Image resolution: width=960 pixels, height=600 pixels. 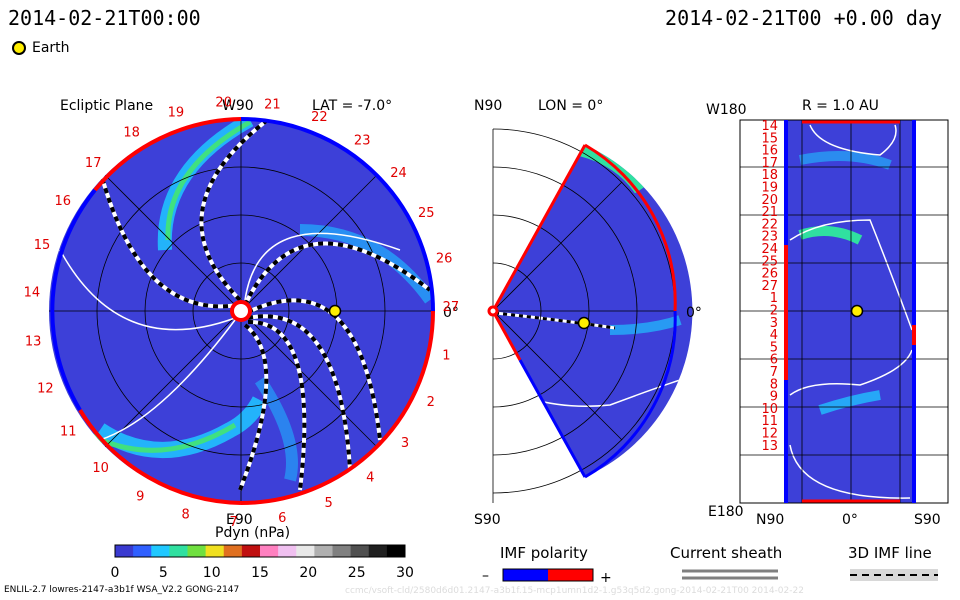 What do you see at coordinates (769, 421) in the screenshot?
I see `radial-row-label: 11` at bounding box center [769, 421].